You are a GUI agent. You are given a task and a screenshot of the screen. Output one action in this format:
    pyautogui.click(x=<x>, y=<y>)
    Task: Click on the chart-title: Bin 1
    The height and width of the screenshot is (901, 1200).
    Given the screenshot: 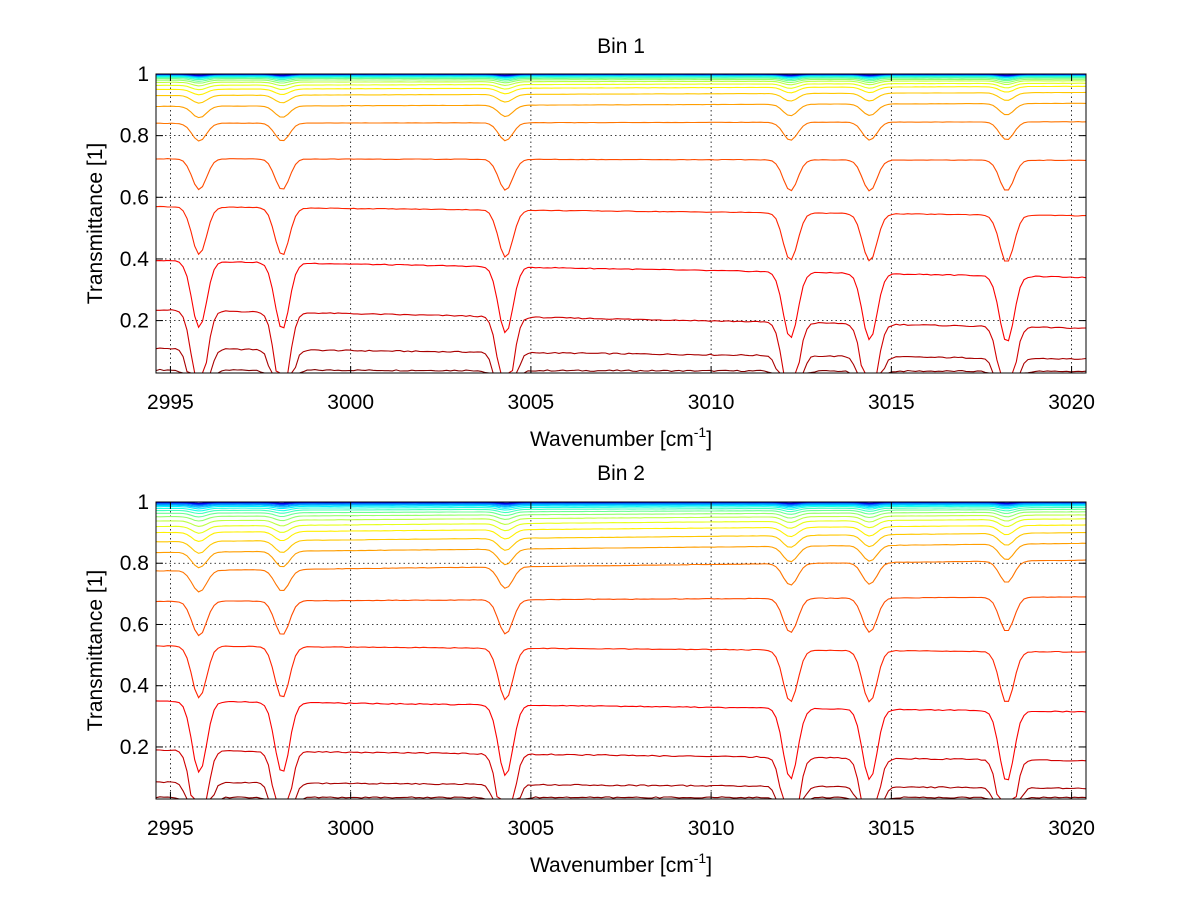 What is the action you would take?
    pyautogui.click(x=621, y=46)
    